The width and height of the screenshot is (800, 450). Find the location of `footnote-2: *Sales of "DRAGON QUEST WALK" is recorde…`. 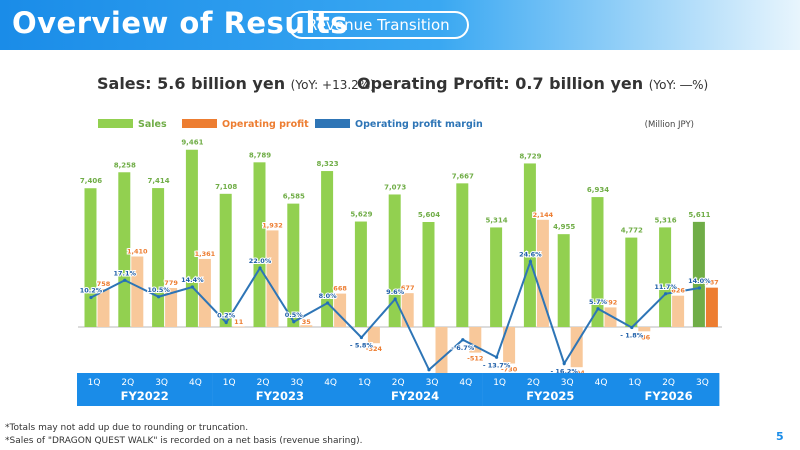

footnote-2: *Sales of "DRAGON QUEST WALK" is recorde… is located at coordinates (184, 441).